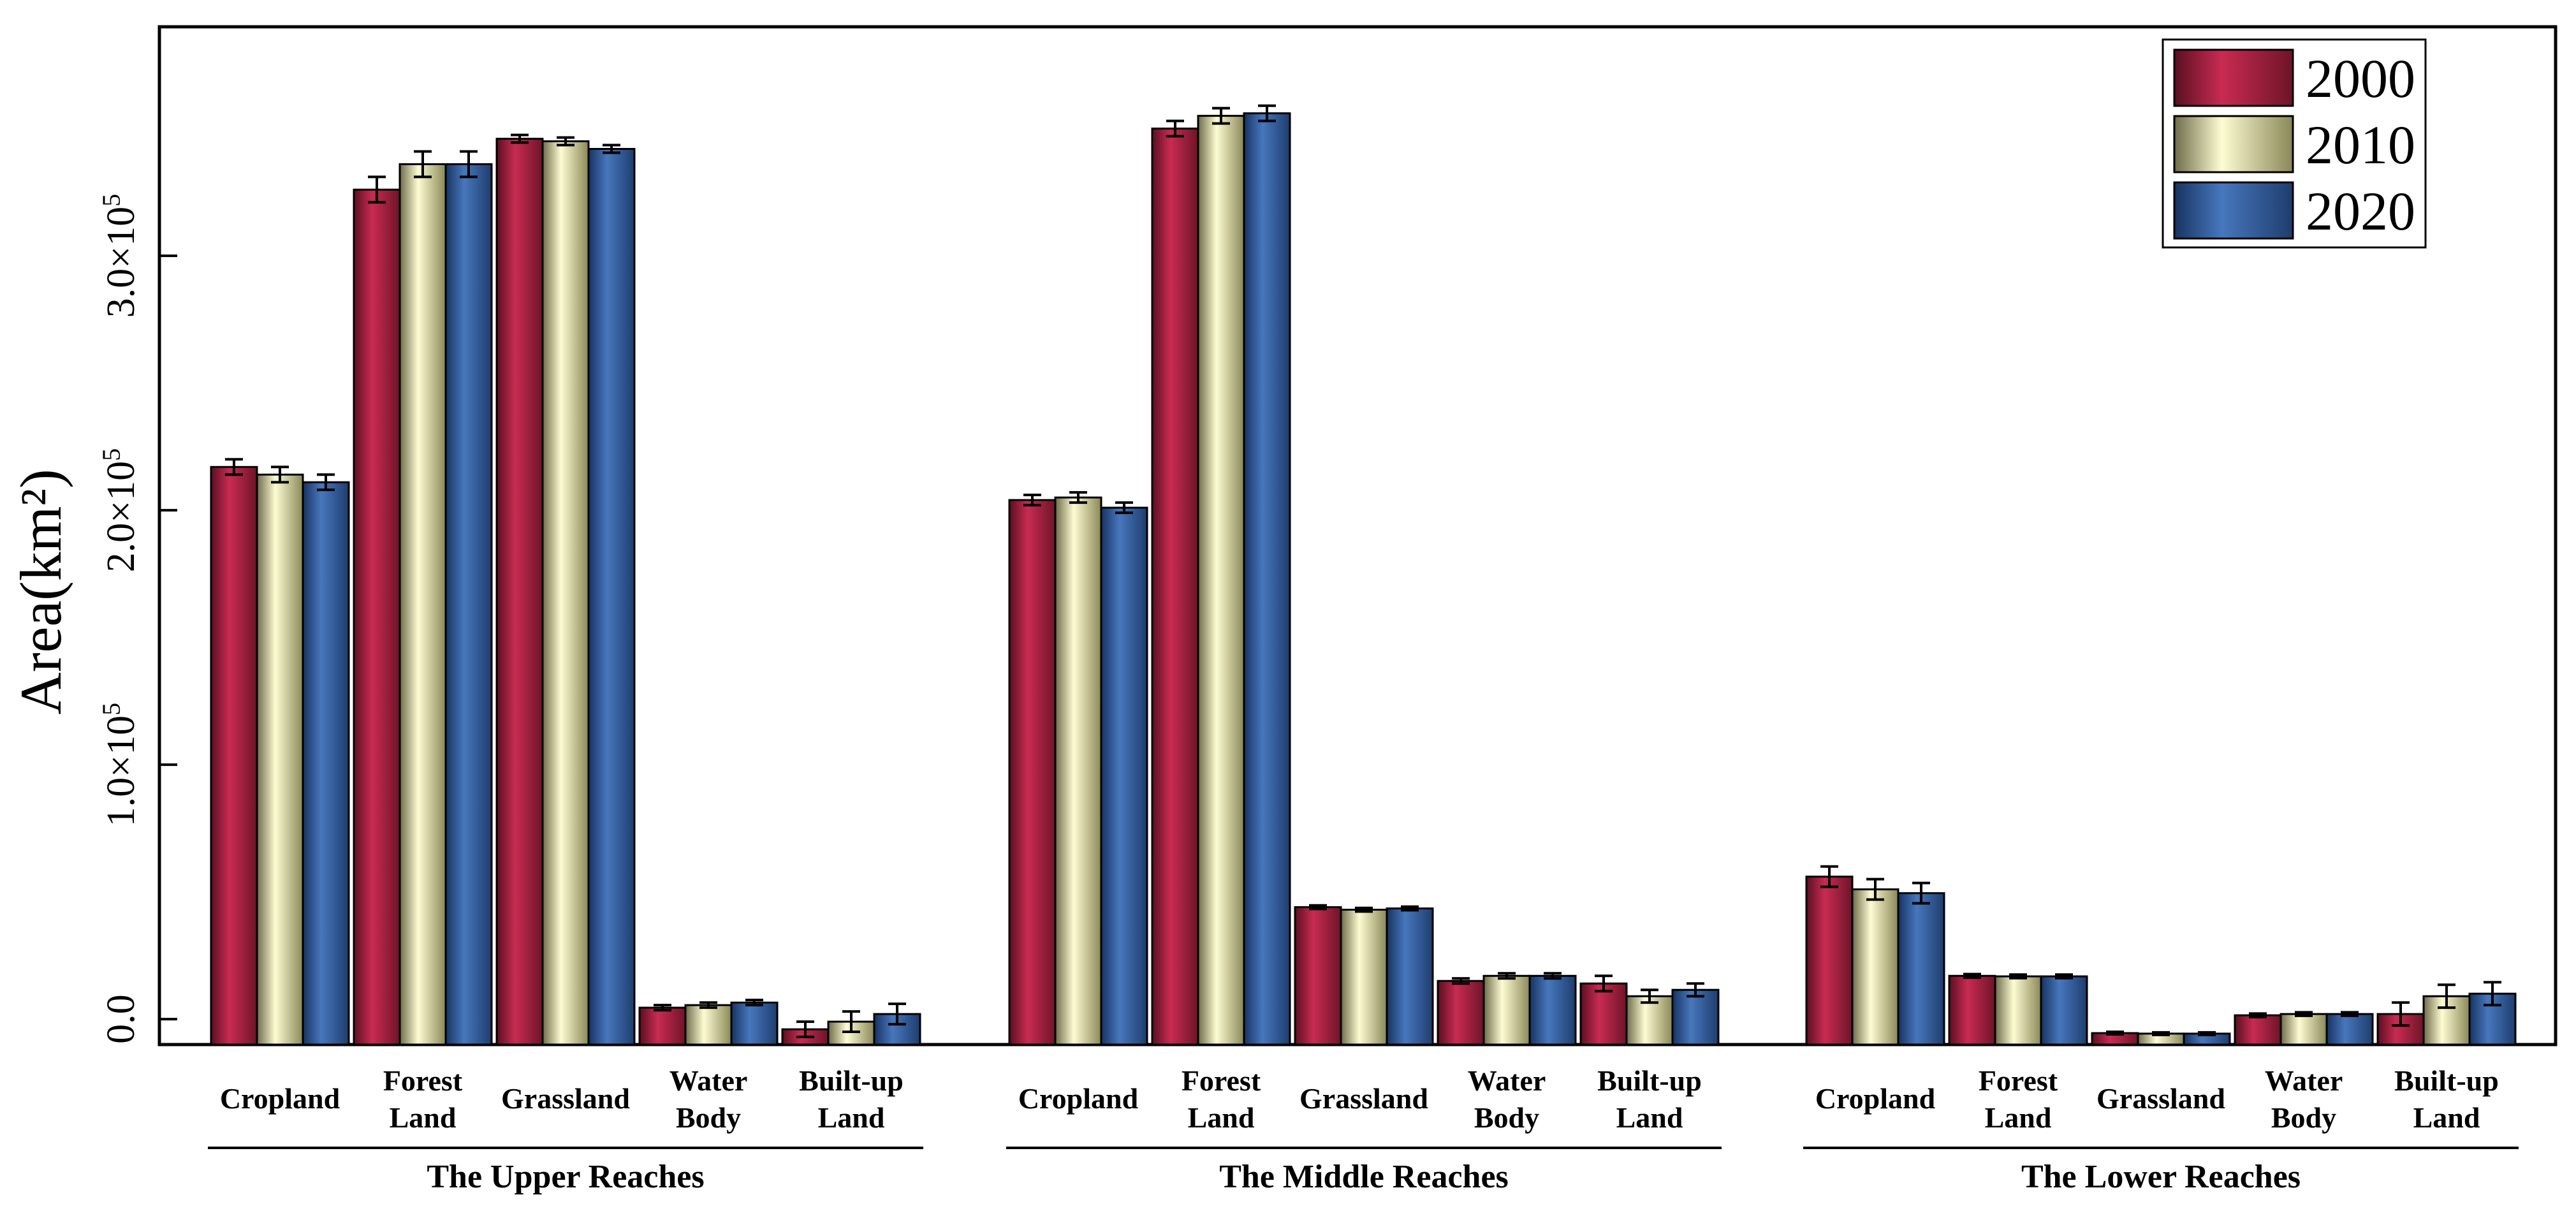  Describe the element at coordinates (1364, 1177) in the screenshot. I see `group-label: The Middle Reaches` at that location.